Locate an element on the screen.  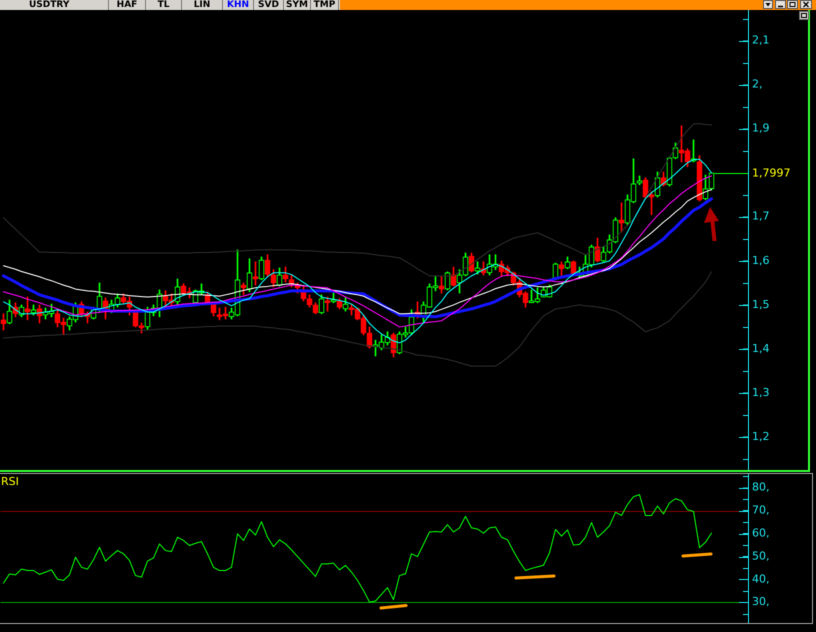
y-tick-label: 30, is located at coordinates (761, 601).